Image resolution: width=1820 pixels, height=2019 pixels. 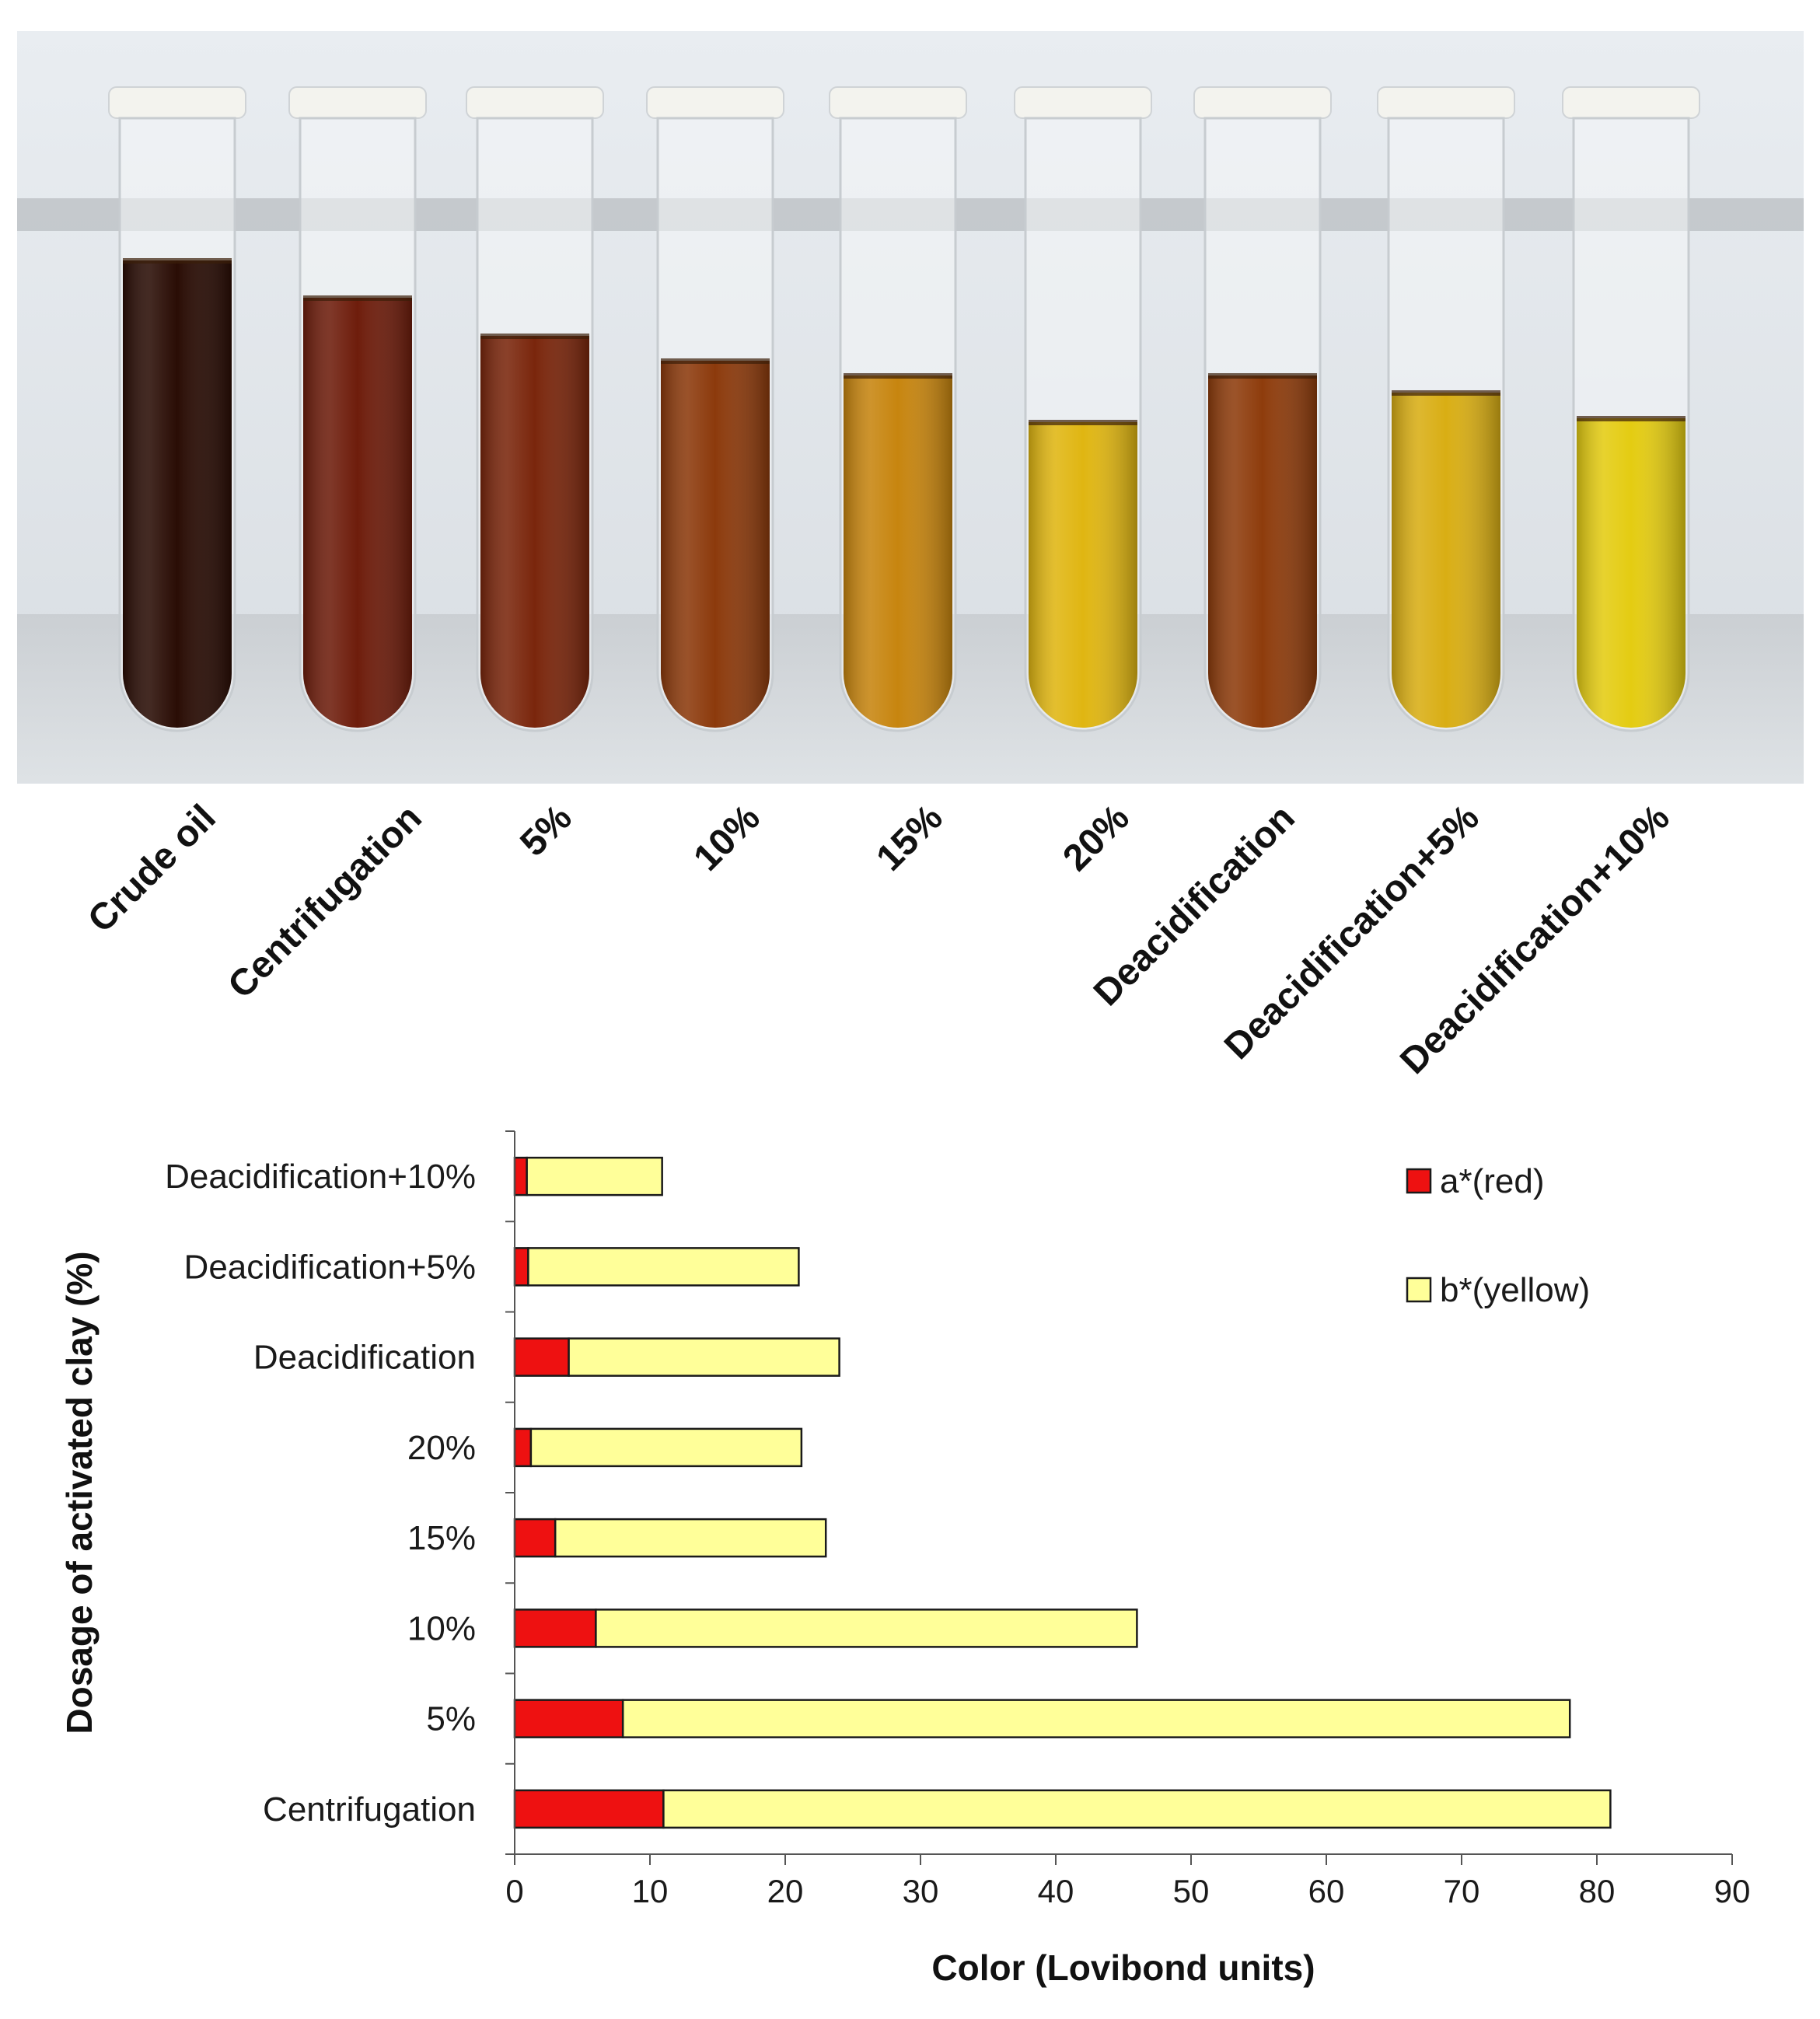 What do you see at coordinates (79, 1493) in the screenshot?
I see `y-axis-title: Dosage of activated clay (%)` at bounding box center [79, 1493].